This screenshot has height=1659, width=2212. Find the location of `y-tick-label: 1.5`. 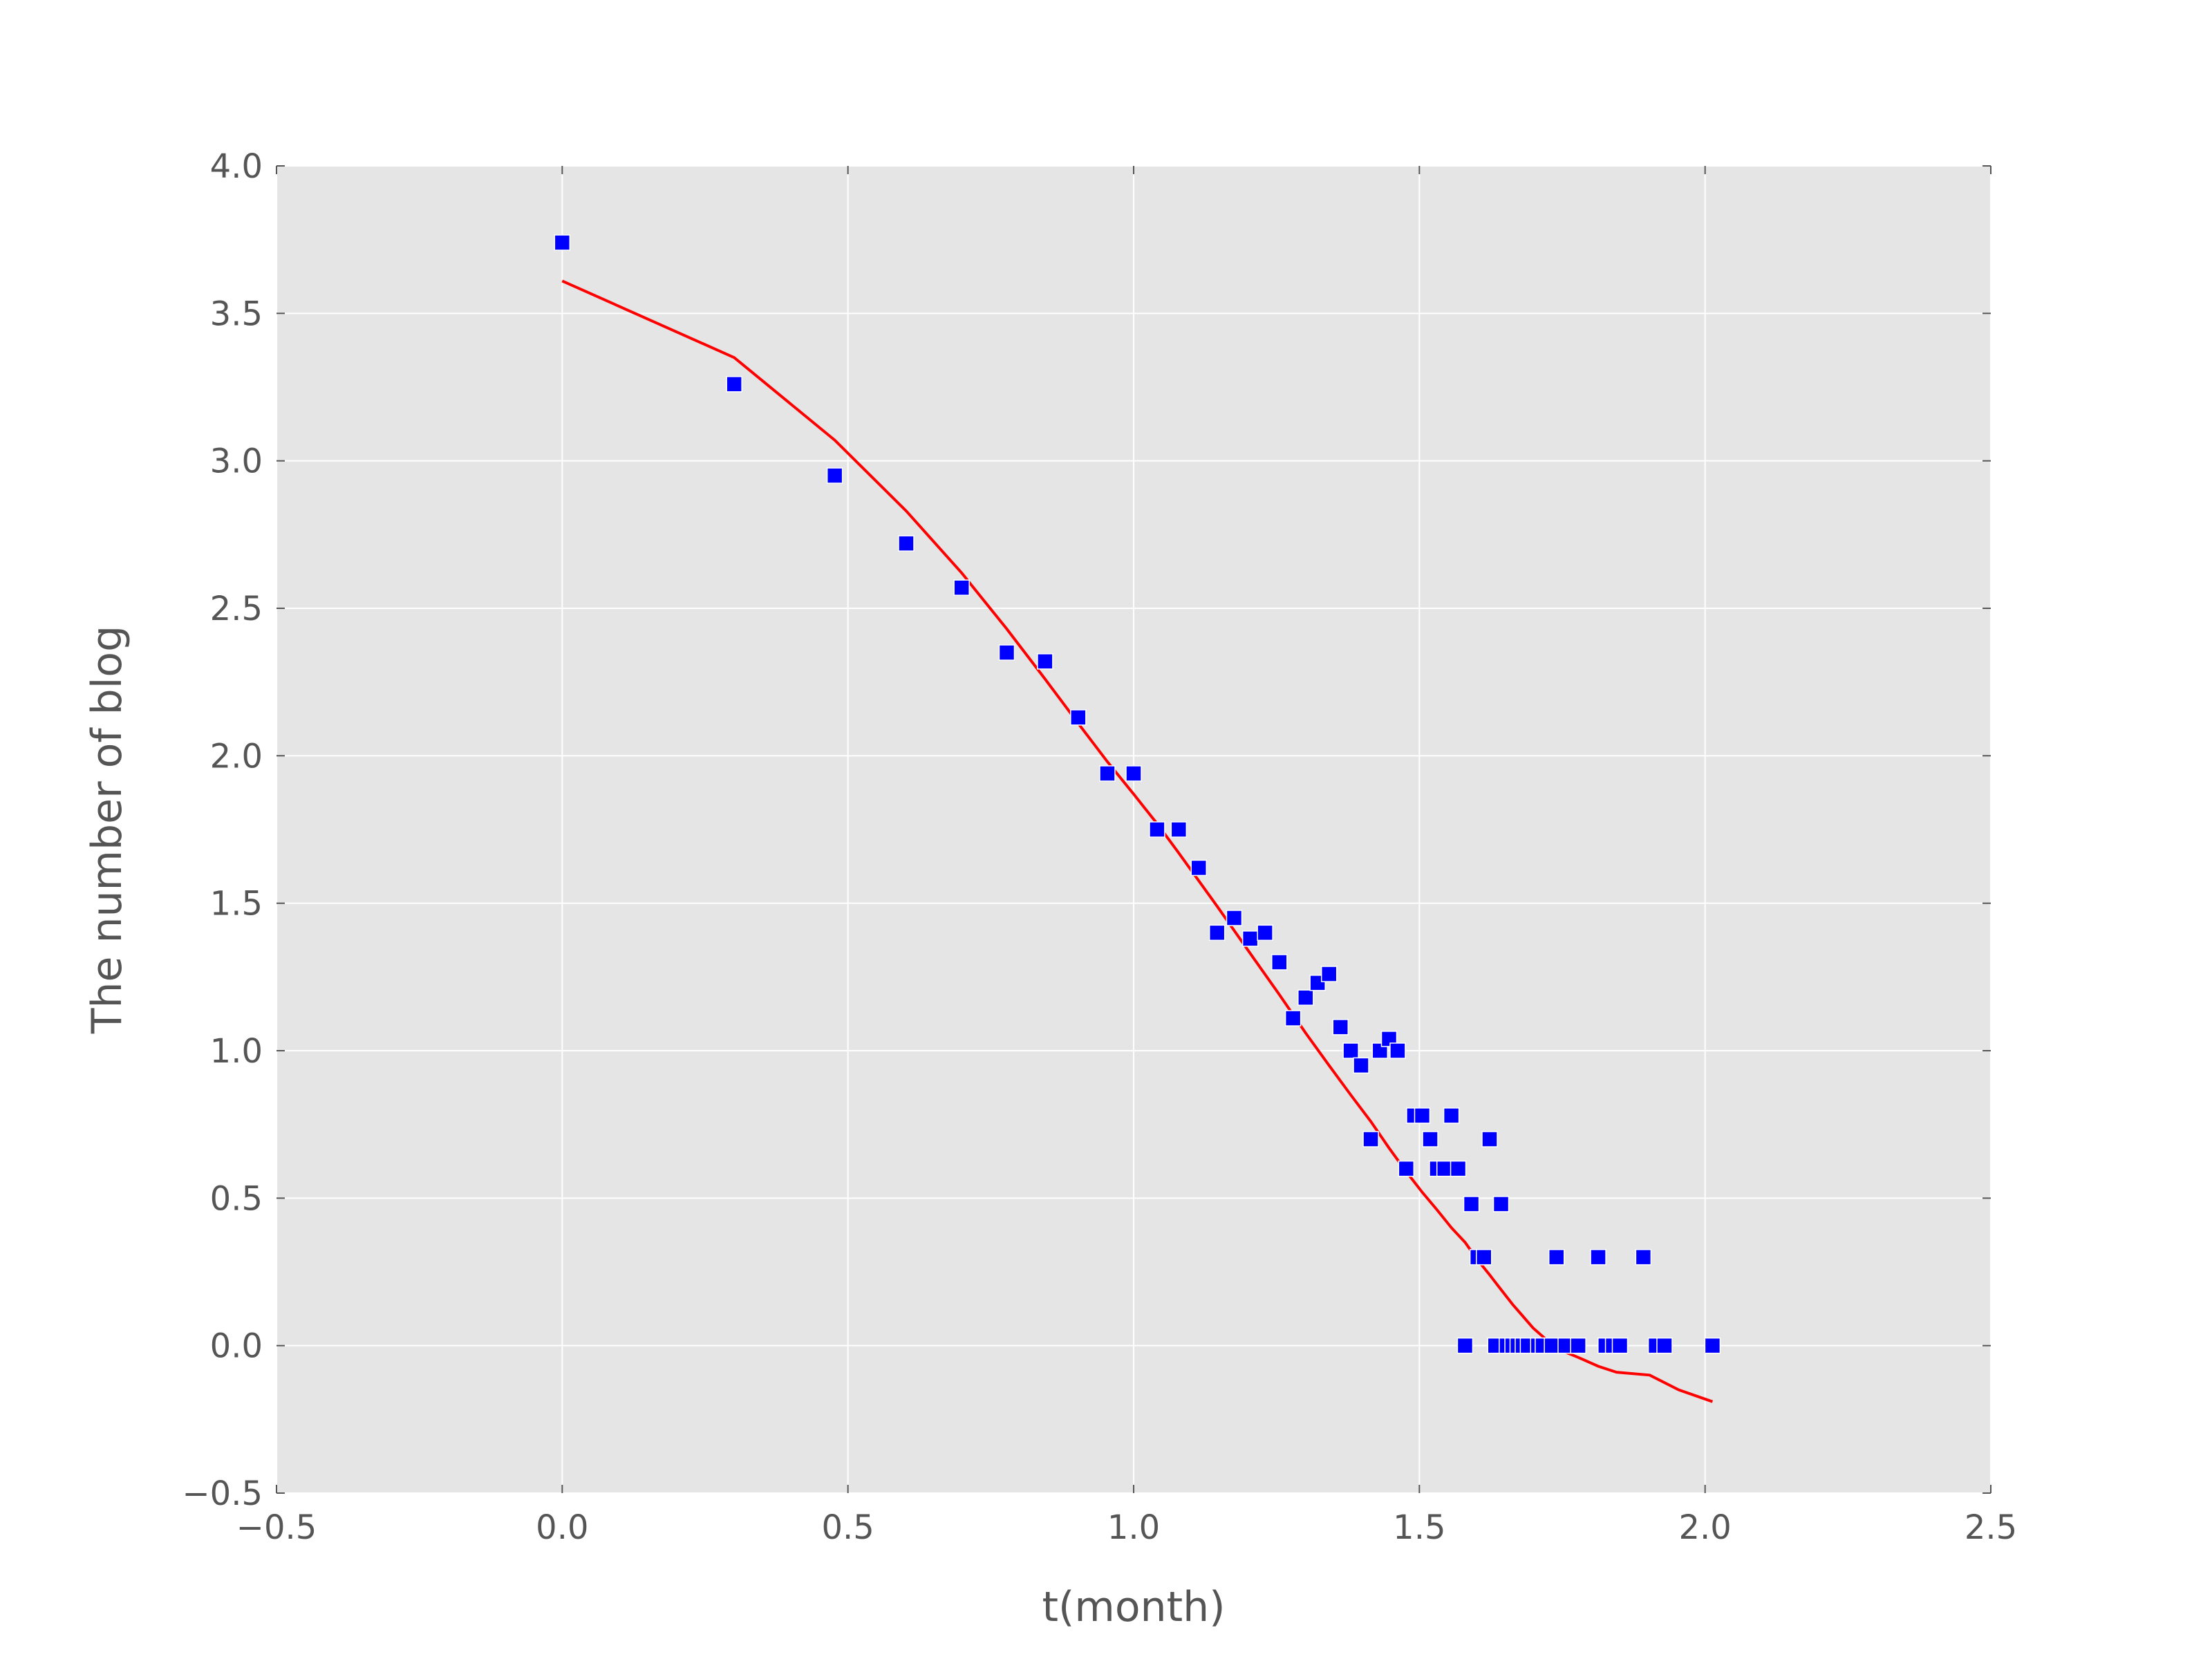

y-tick-label: 1.5 is located at coordinates (236, 904).